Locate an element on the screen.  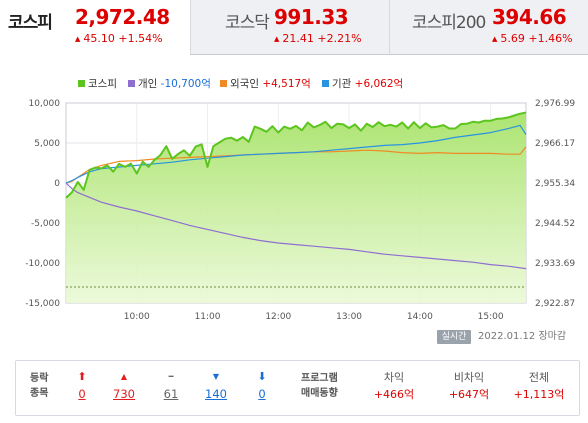
legend-institution: 기관 +6,062억 is located at coordinates (367, 84).